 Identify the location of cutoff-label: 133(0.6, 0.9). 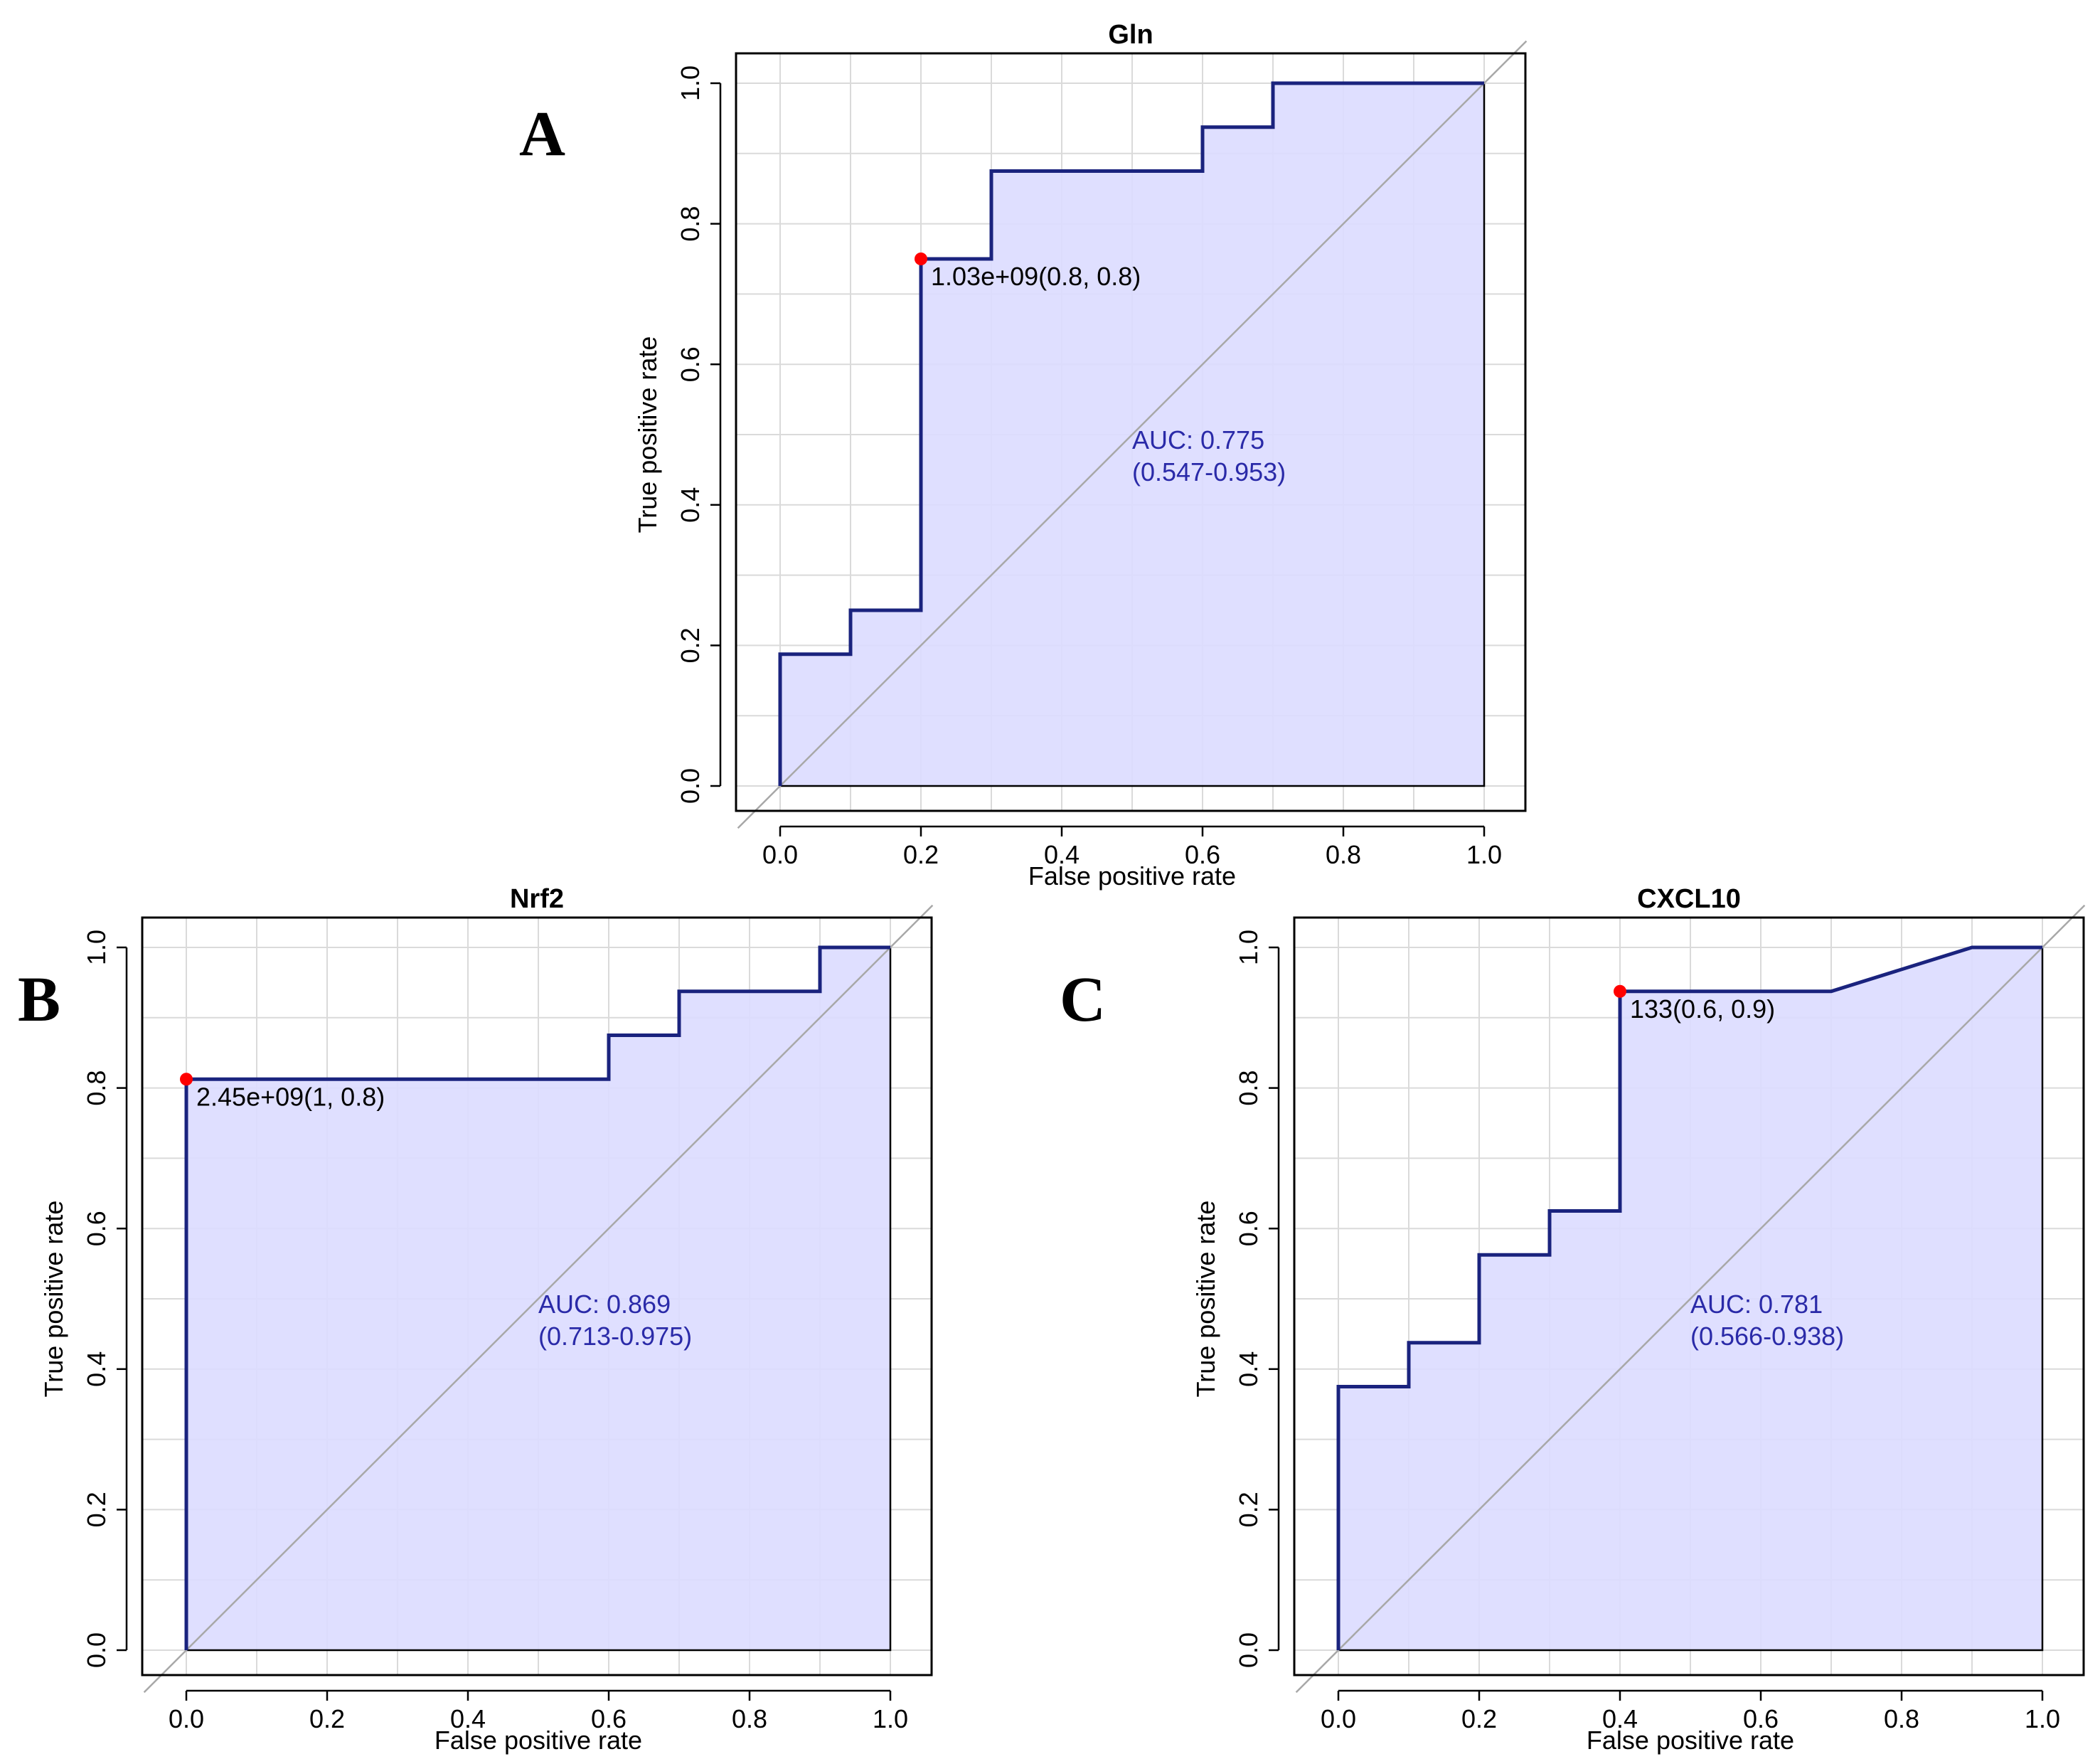
(1702, 1009).